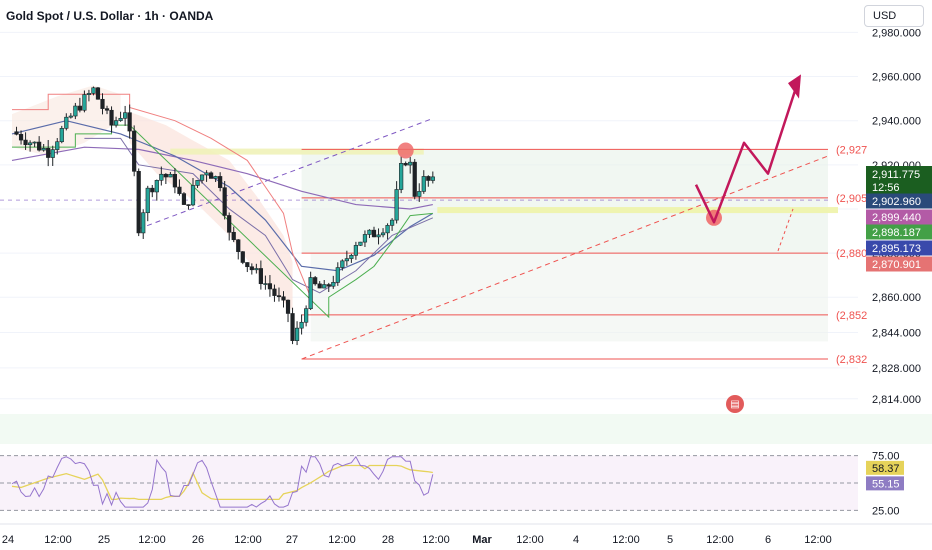 The height and width of the screenshot is (550, 932). I want to click on upper-trendline, so click(286, 174).